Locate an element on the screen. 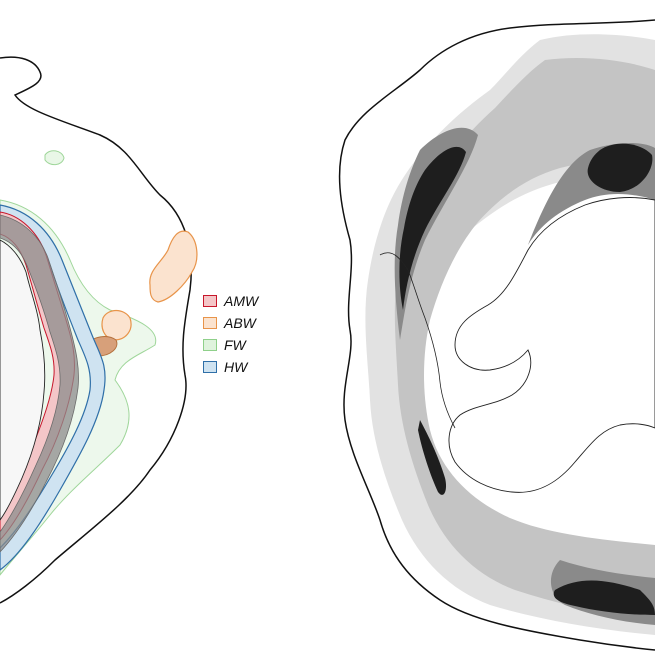 This screenshot has width=655, height=655. hw-band is located at coordinates (53, 387).